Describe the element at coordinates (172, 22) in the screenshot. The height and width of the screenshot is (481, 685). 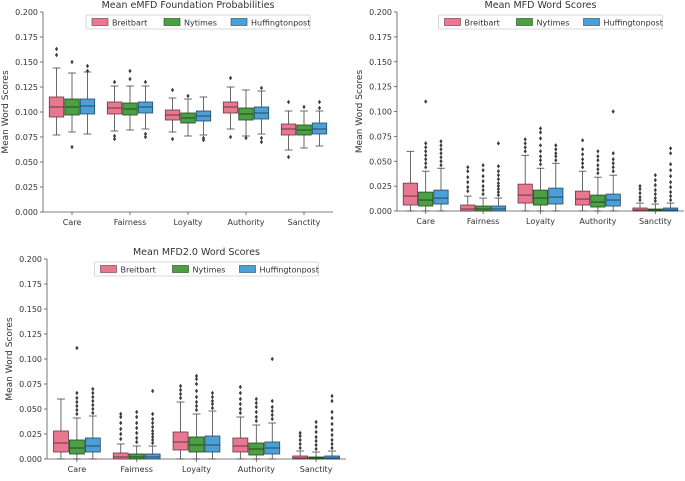
I see `legend-swatch-nytimes` at that location.